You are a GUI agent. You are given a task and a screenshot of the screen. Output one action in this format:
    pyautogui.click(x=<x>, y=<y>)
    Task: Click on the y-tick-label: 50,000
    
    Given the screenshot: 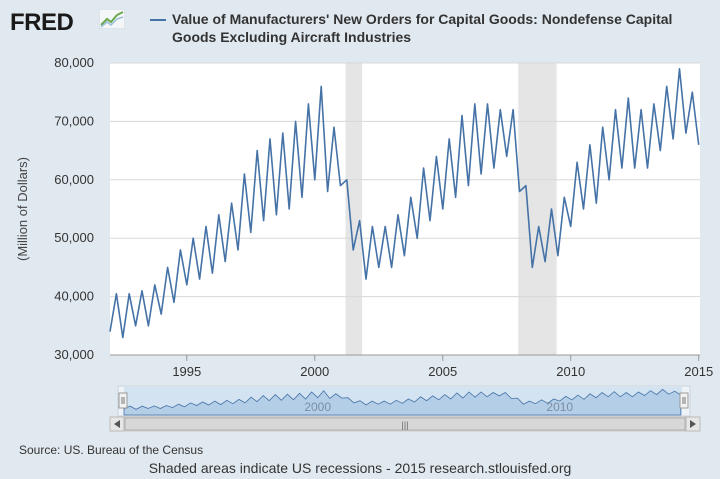 What is the action you would take?
    pyautogui.click(x=74, y=237)
    